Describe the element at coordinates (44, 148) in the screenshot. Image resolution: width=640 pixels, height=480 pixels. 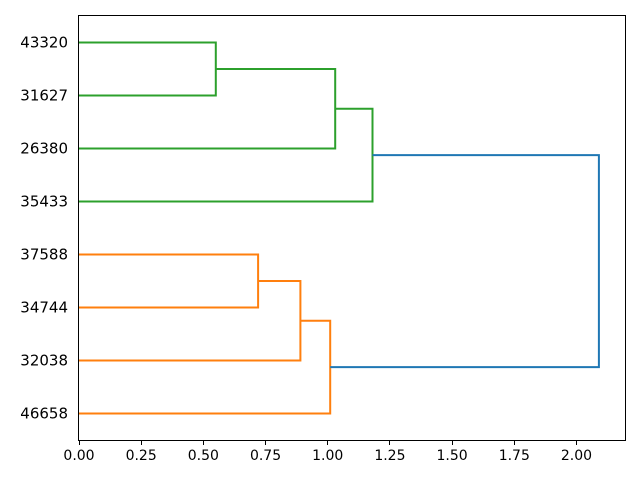
I see `leaf-label-26380: 26380` at that location.